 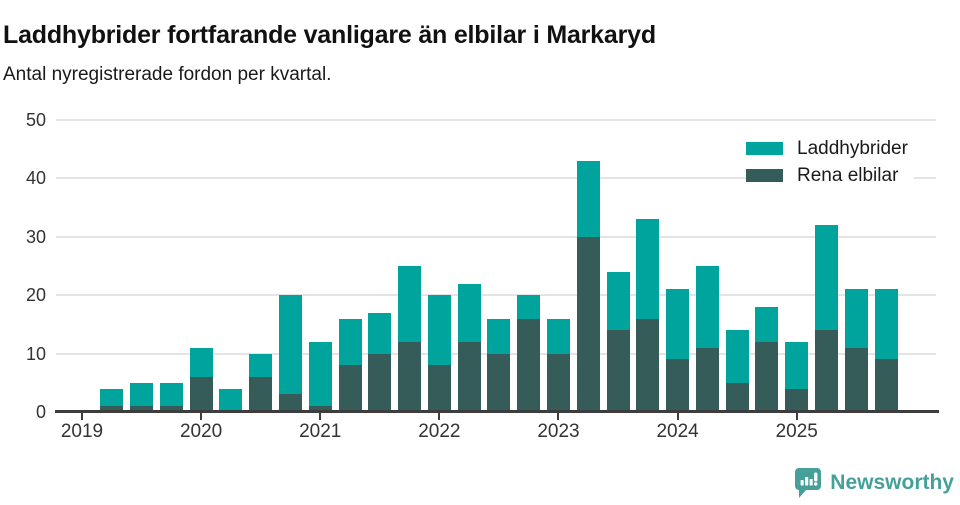 I want to click on legend-item-rena-elbilar: Rena elbilar, so click(x=830, y=175).